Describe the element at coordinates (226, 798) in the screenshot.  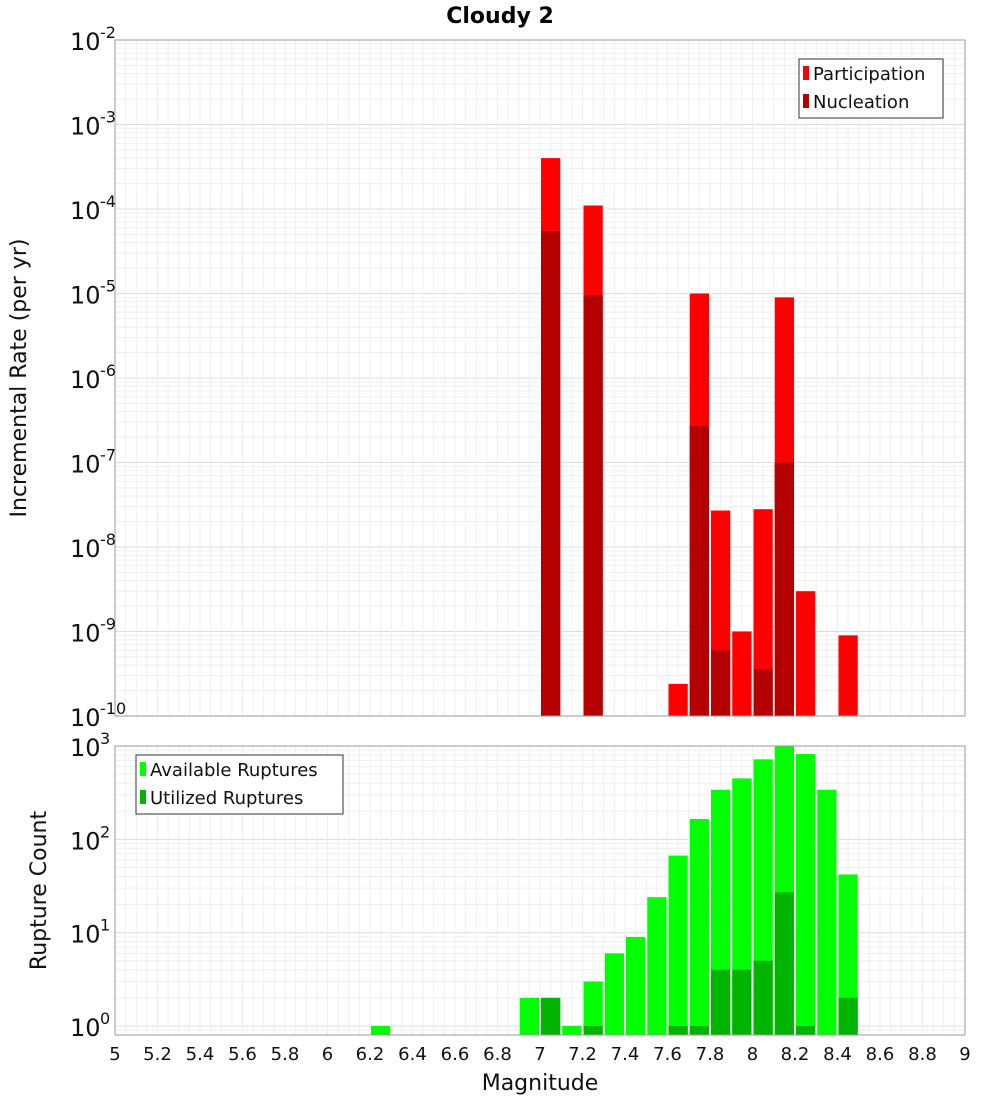
I see `legend-label: Utilized Ruptures` at that location.